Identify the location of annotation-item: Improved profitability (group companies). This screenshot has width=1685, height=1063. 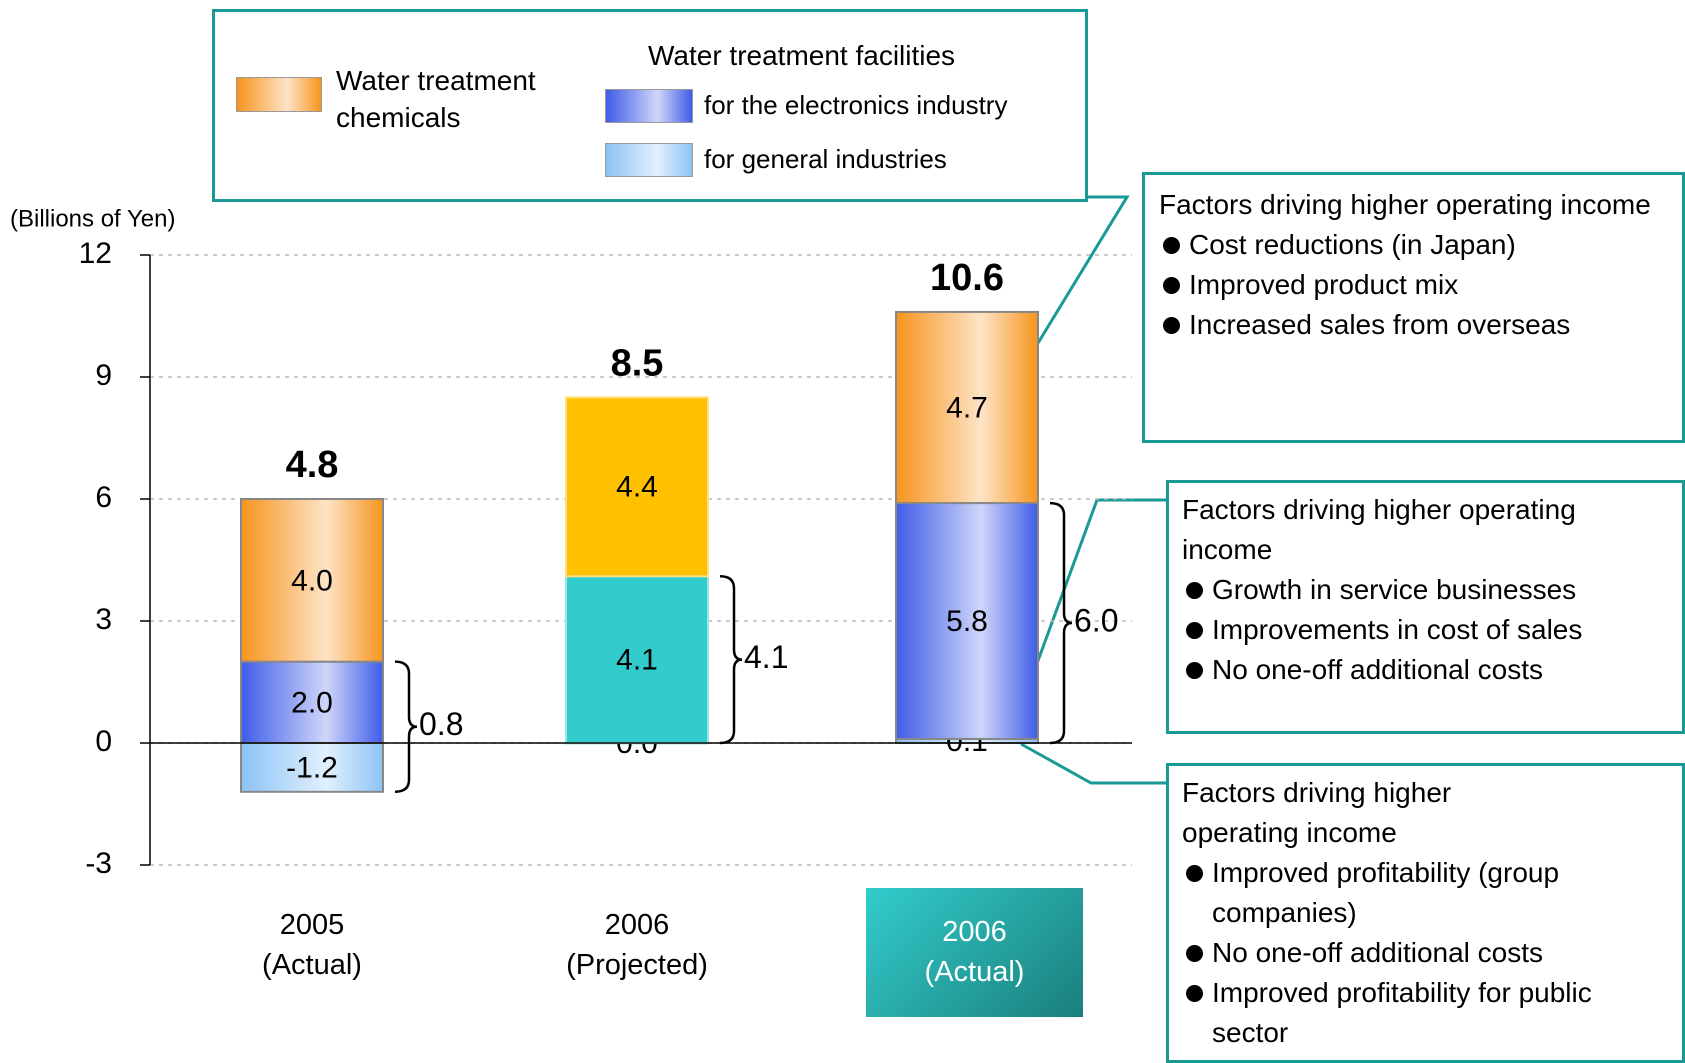
(1422, 893).